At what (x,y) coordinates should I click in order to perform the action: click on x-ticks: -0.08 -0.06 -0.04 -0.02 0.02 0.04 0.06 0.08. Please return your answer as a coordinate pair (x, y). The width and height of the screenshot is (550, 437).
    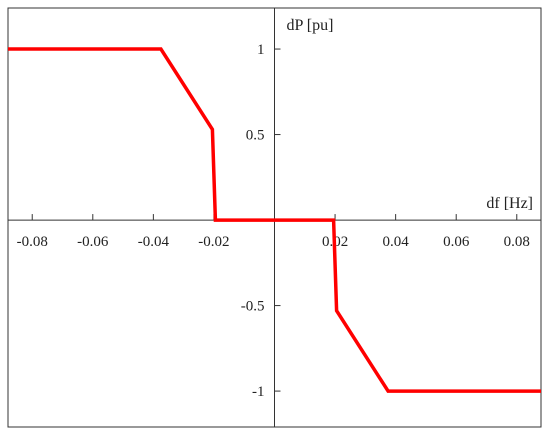
    Looking at the image, I should click on (273, 232).